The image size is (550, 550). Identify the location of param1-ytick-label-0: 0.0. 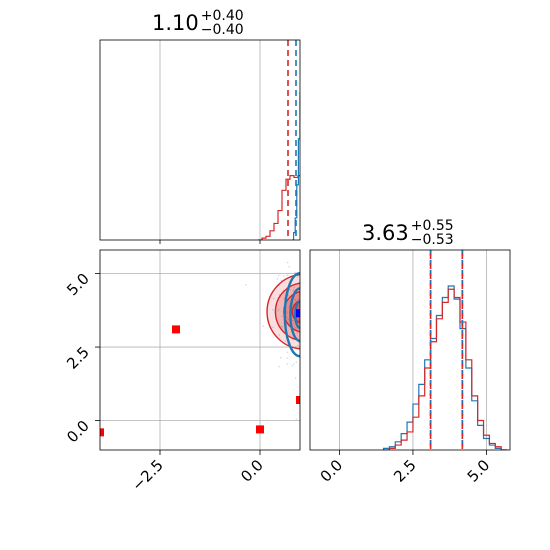
(78, 432).